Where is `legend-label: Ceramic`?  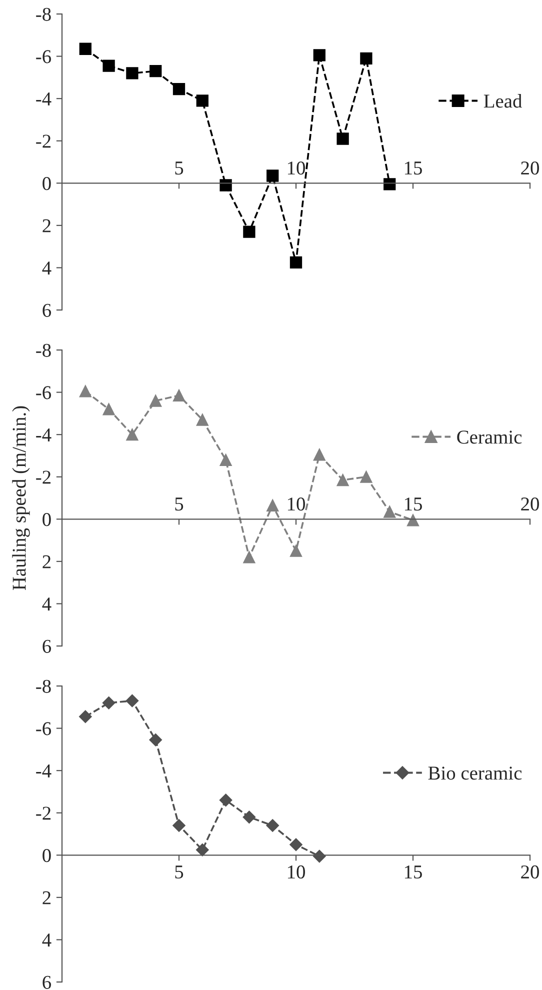 legend-label: Ceramic is located at coordinates (489, 437).